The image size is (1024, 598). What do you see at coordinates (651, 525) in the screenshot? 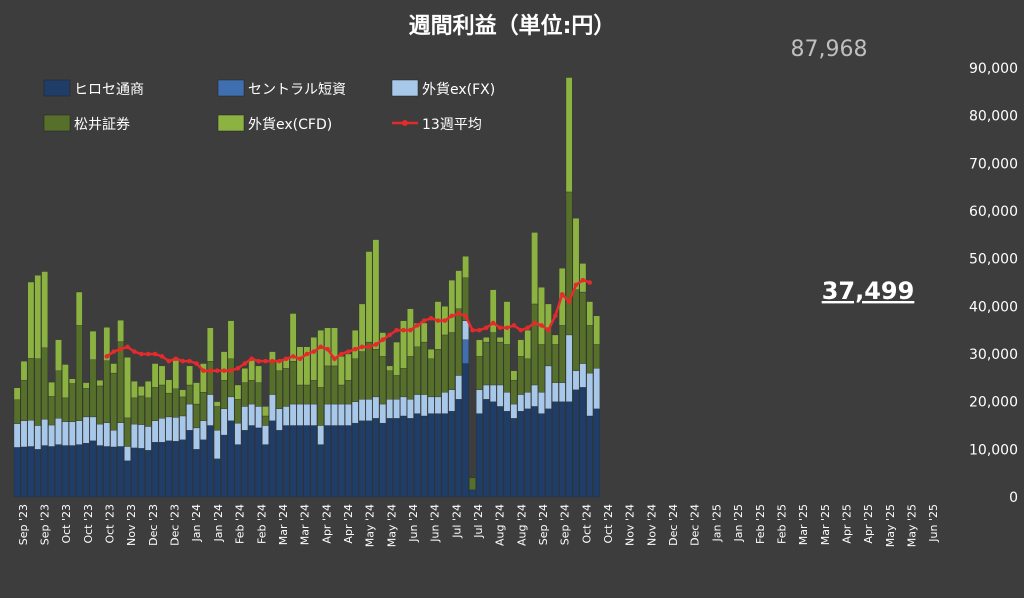
I see `x-tick-label: Nov '24` at bounding box center [651, 525].